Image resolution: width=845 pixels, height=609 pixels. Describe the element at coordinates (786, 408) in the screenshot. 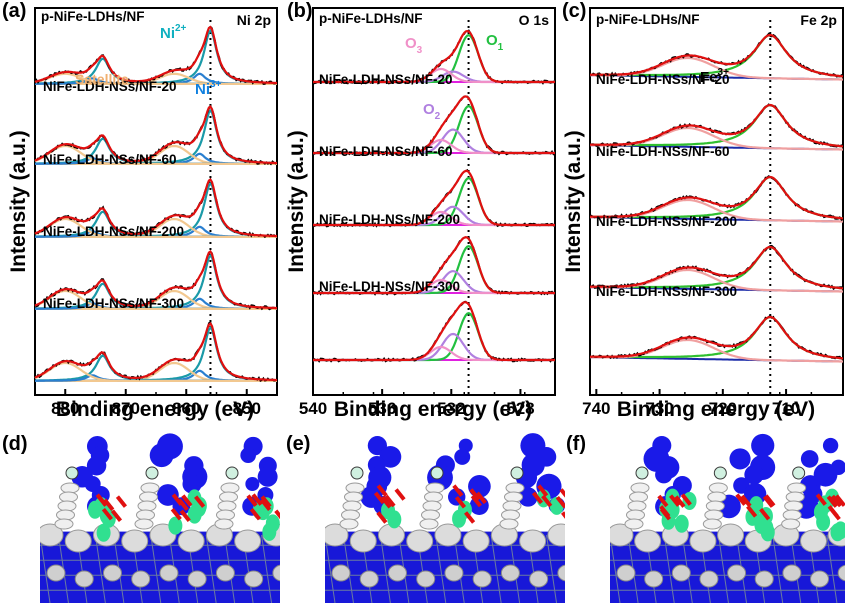

I see `x-tick-label: 710` at that location.